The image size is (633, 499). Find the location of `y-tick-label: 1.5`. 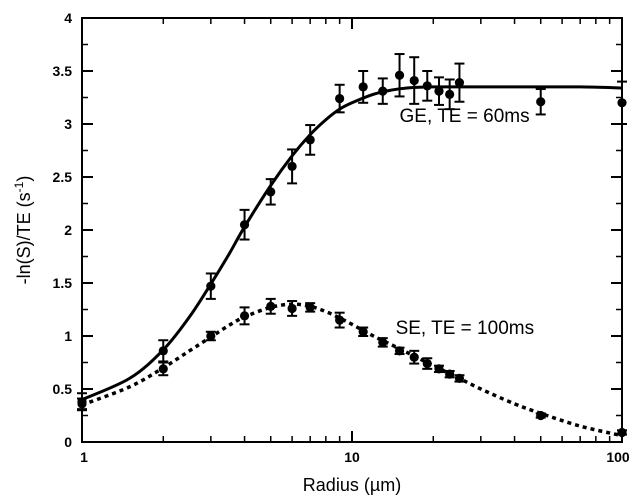

y-tick-label: 1.5 is located at coordinates (63, 283).